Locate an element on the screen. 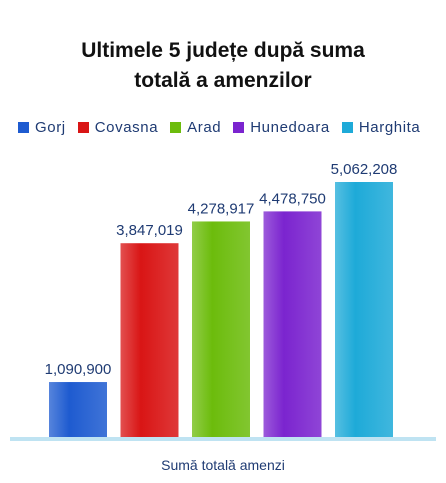 The height and width of the screenshot is (483, 446). bar-hunedoara is located at coordinates (292, 324).